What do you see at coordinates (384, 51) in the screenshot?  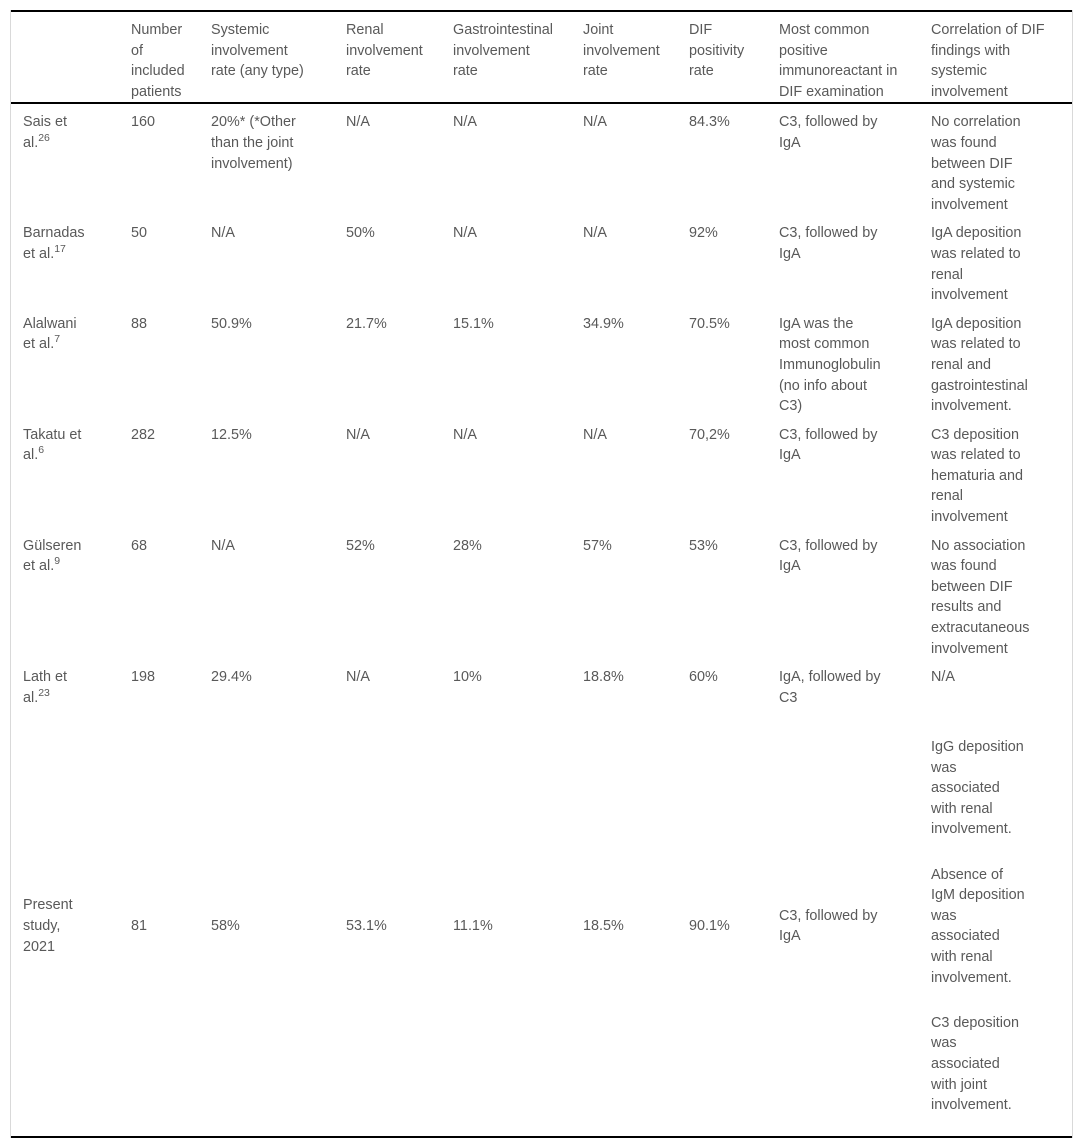 I see `column-header-renal: Renal involvement rate` at bounding box center [384, 51].